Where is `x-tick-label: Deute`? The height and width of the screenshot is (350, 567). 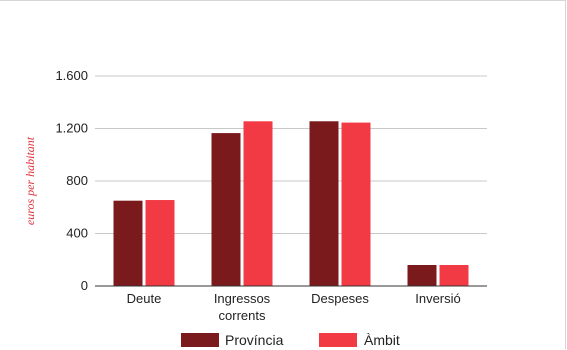 x-tick-label: Deute is located at coordinates (144, 298).